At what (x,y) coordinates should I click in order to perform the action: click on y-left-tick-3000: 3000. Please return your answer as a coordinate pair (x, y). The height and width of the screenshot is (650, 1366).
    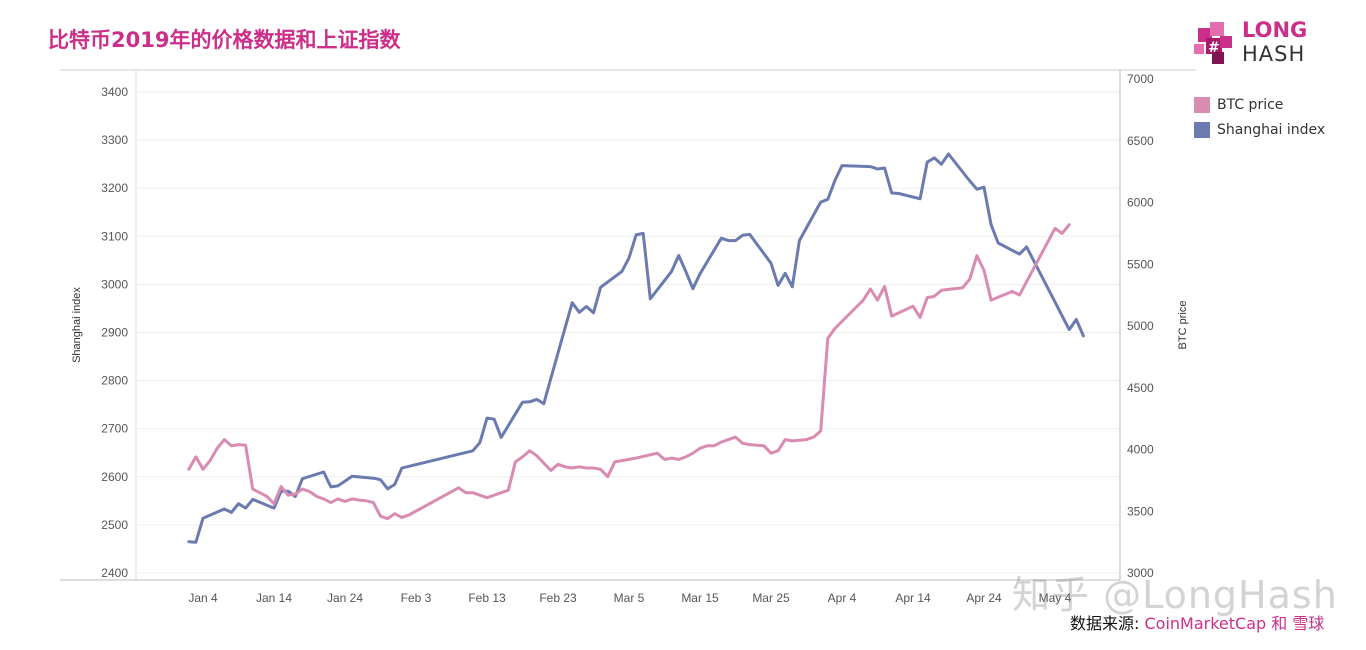
    Looking at the image, I should click on (114, 284).